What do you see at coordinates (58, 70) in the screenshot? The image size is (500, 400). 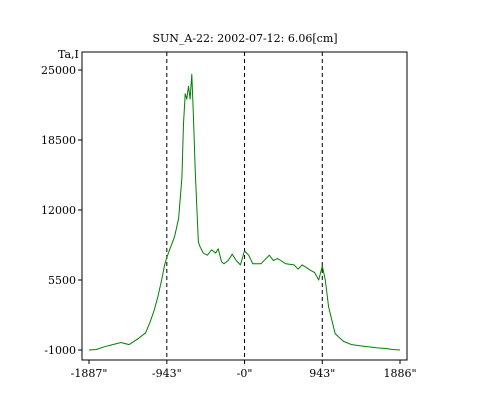 I see `y-tick-label: 25000` at bounding box center [58, 70].